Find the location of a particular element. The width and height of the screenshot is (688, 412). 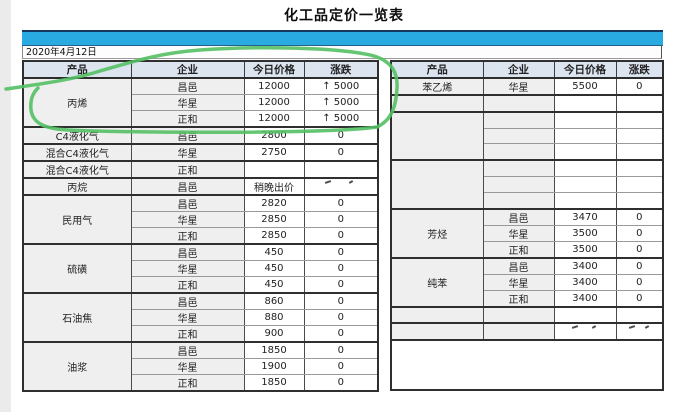

column-header: 今日价格 is located at coordinates (585, 69).